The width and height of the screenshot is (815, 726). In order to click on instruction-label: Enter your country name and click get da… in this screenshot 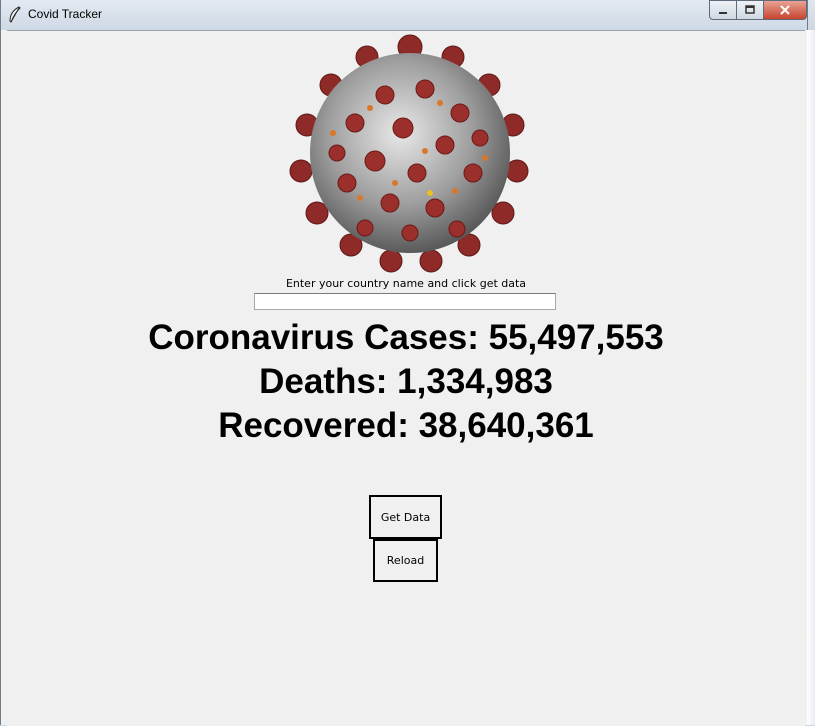, I will do `click(406, 283)`.